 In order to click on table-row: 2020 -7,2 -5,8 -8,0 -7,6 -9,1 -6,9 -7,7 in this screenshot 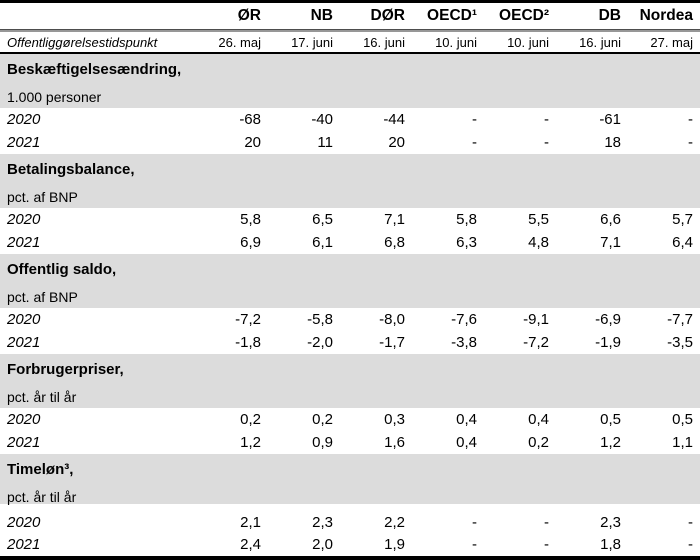, I will do `click(350, 319)`.